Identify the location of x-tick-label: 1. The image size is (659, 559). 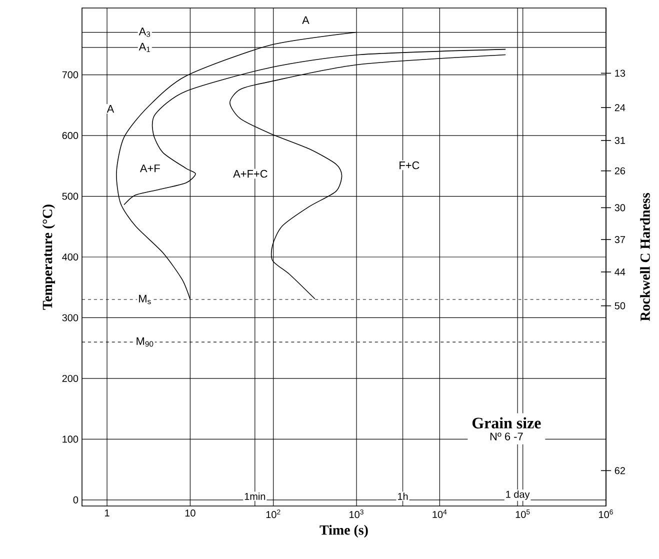
(107, 513).